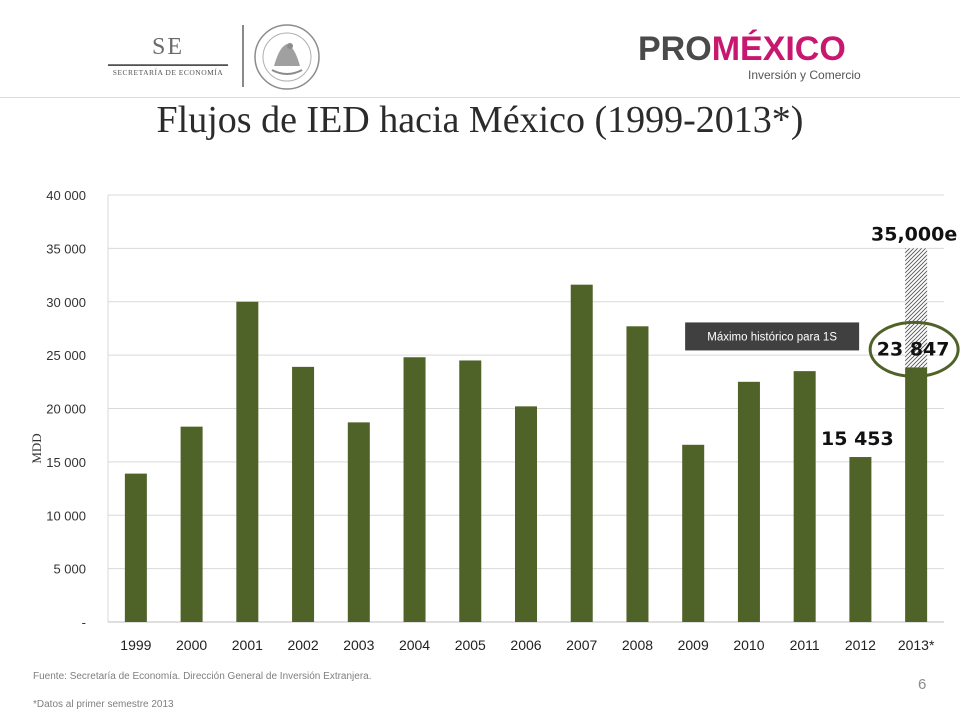  Describe the element at coordinates (675, 49) in the screenshot. I see `promexico-pro: PRO` at that location.